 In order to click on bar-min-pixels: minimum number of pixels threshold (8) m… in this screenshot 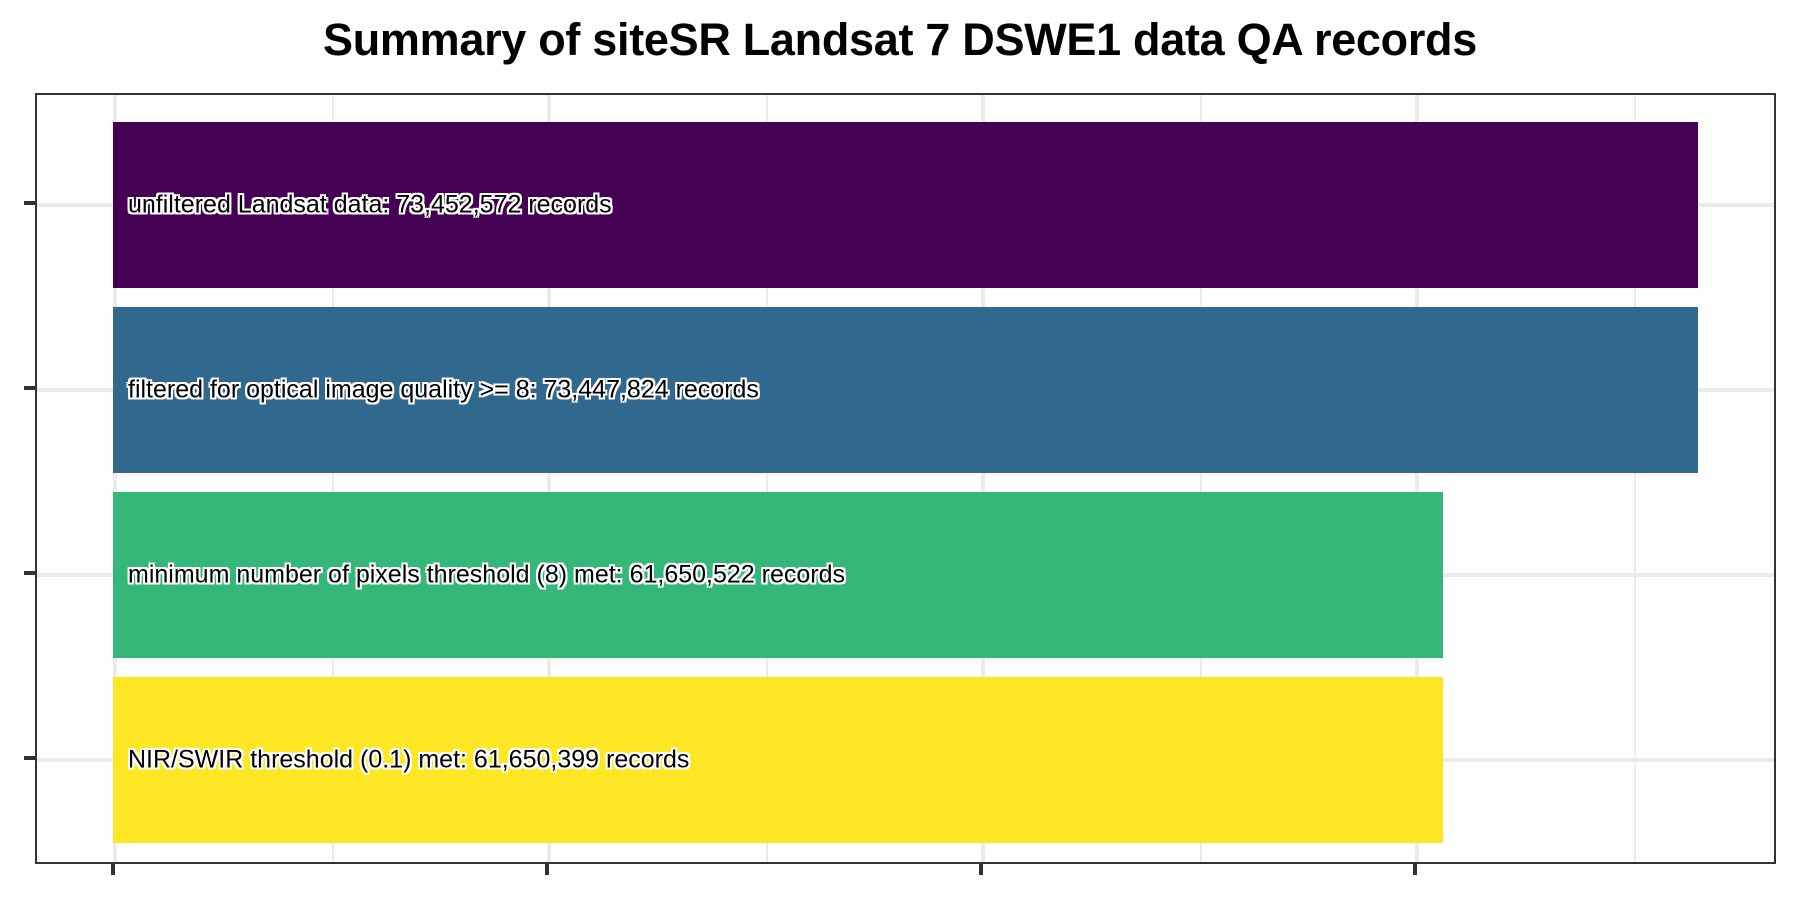, I will do `click(778, 575)`.